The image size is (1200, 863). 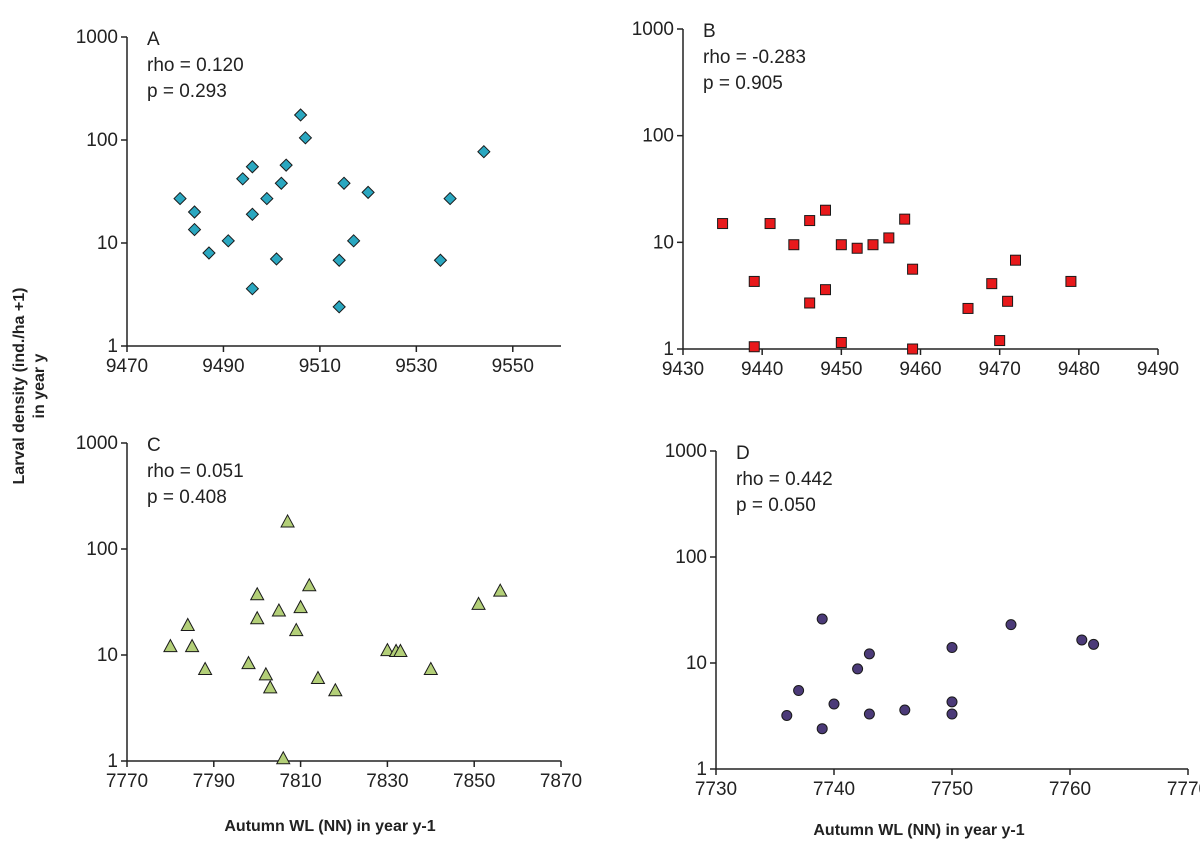 I want to click on x-tick-label-b: 9490, so click(x=1158, y=369).